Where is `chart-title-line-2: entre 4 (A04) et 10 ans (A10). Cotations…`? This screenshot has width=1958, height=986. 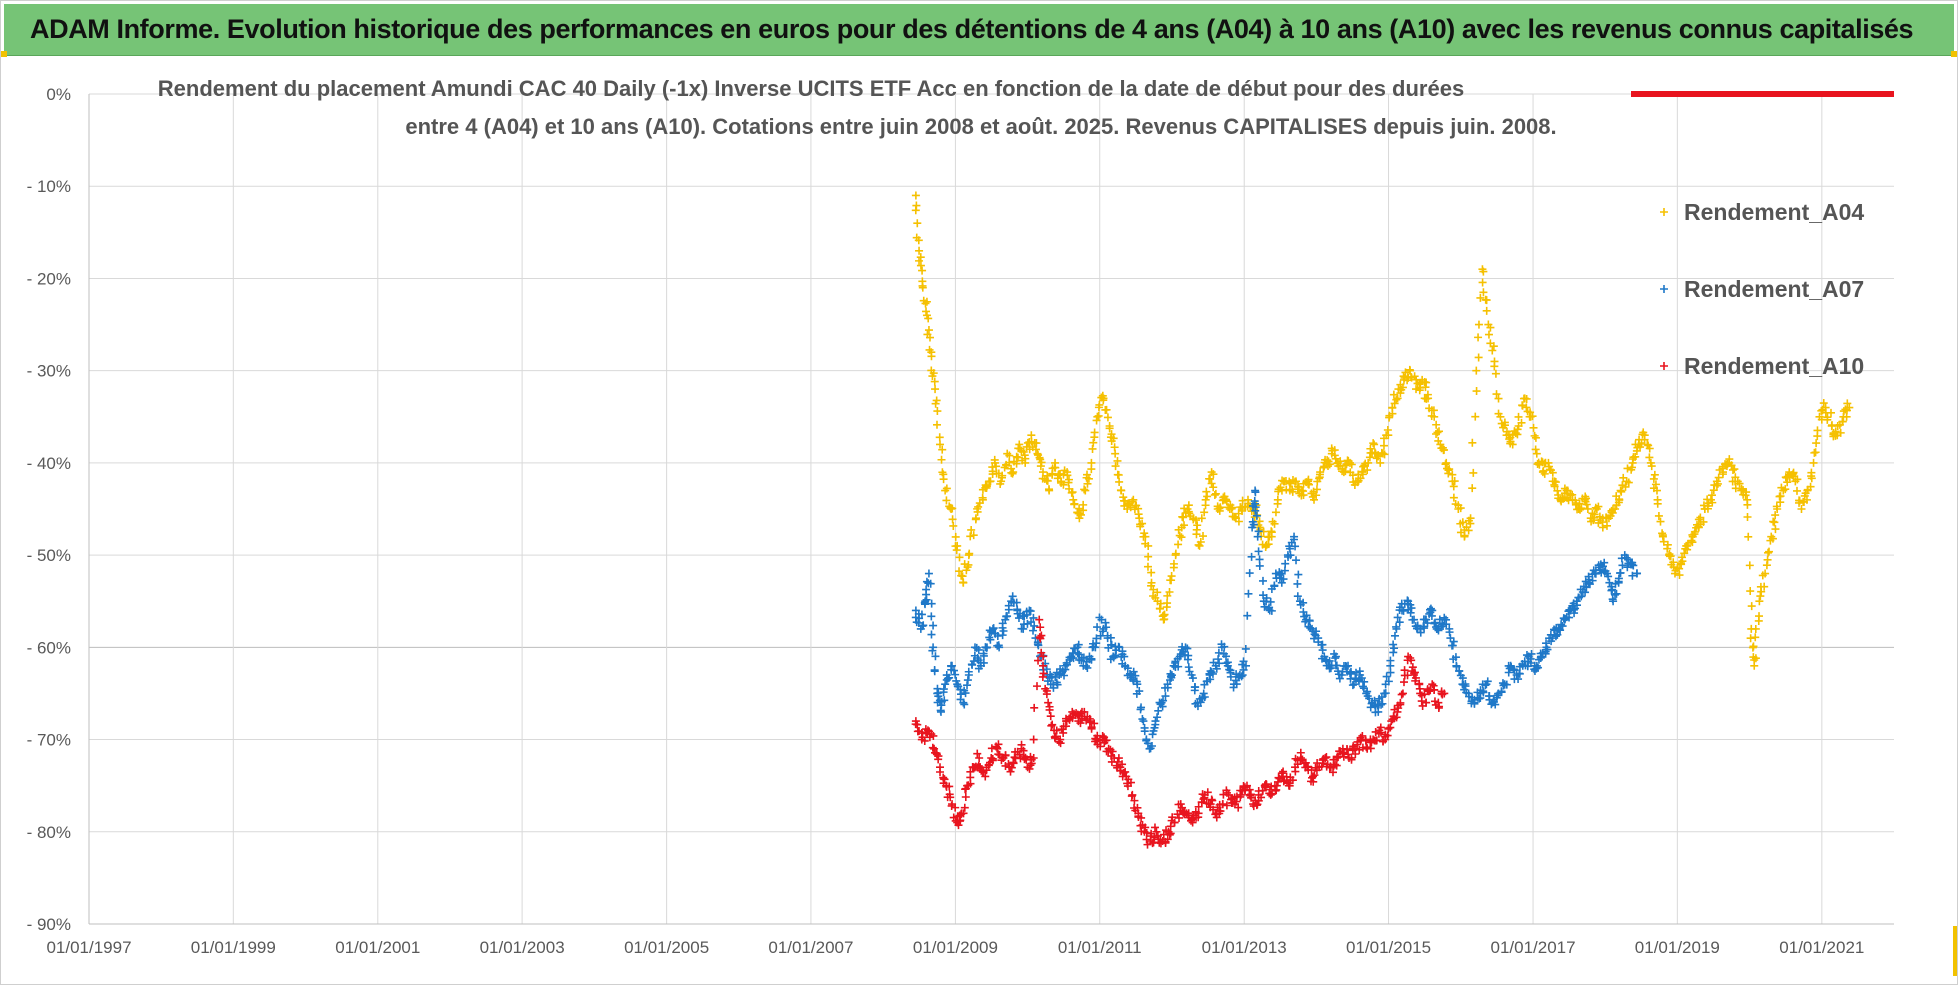
chart-title-line-2: entre 4 (A04) et 10 ans (A10). Cotations… is located at coordinates (980, 126).